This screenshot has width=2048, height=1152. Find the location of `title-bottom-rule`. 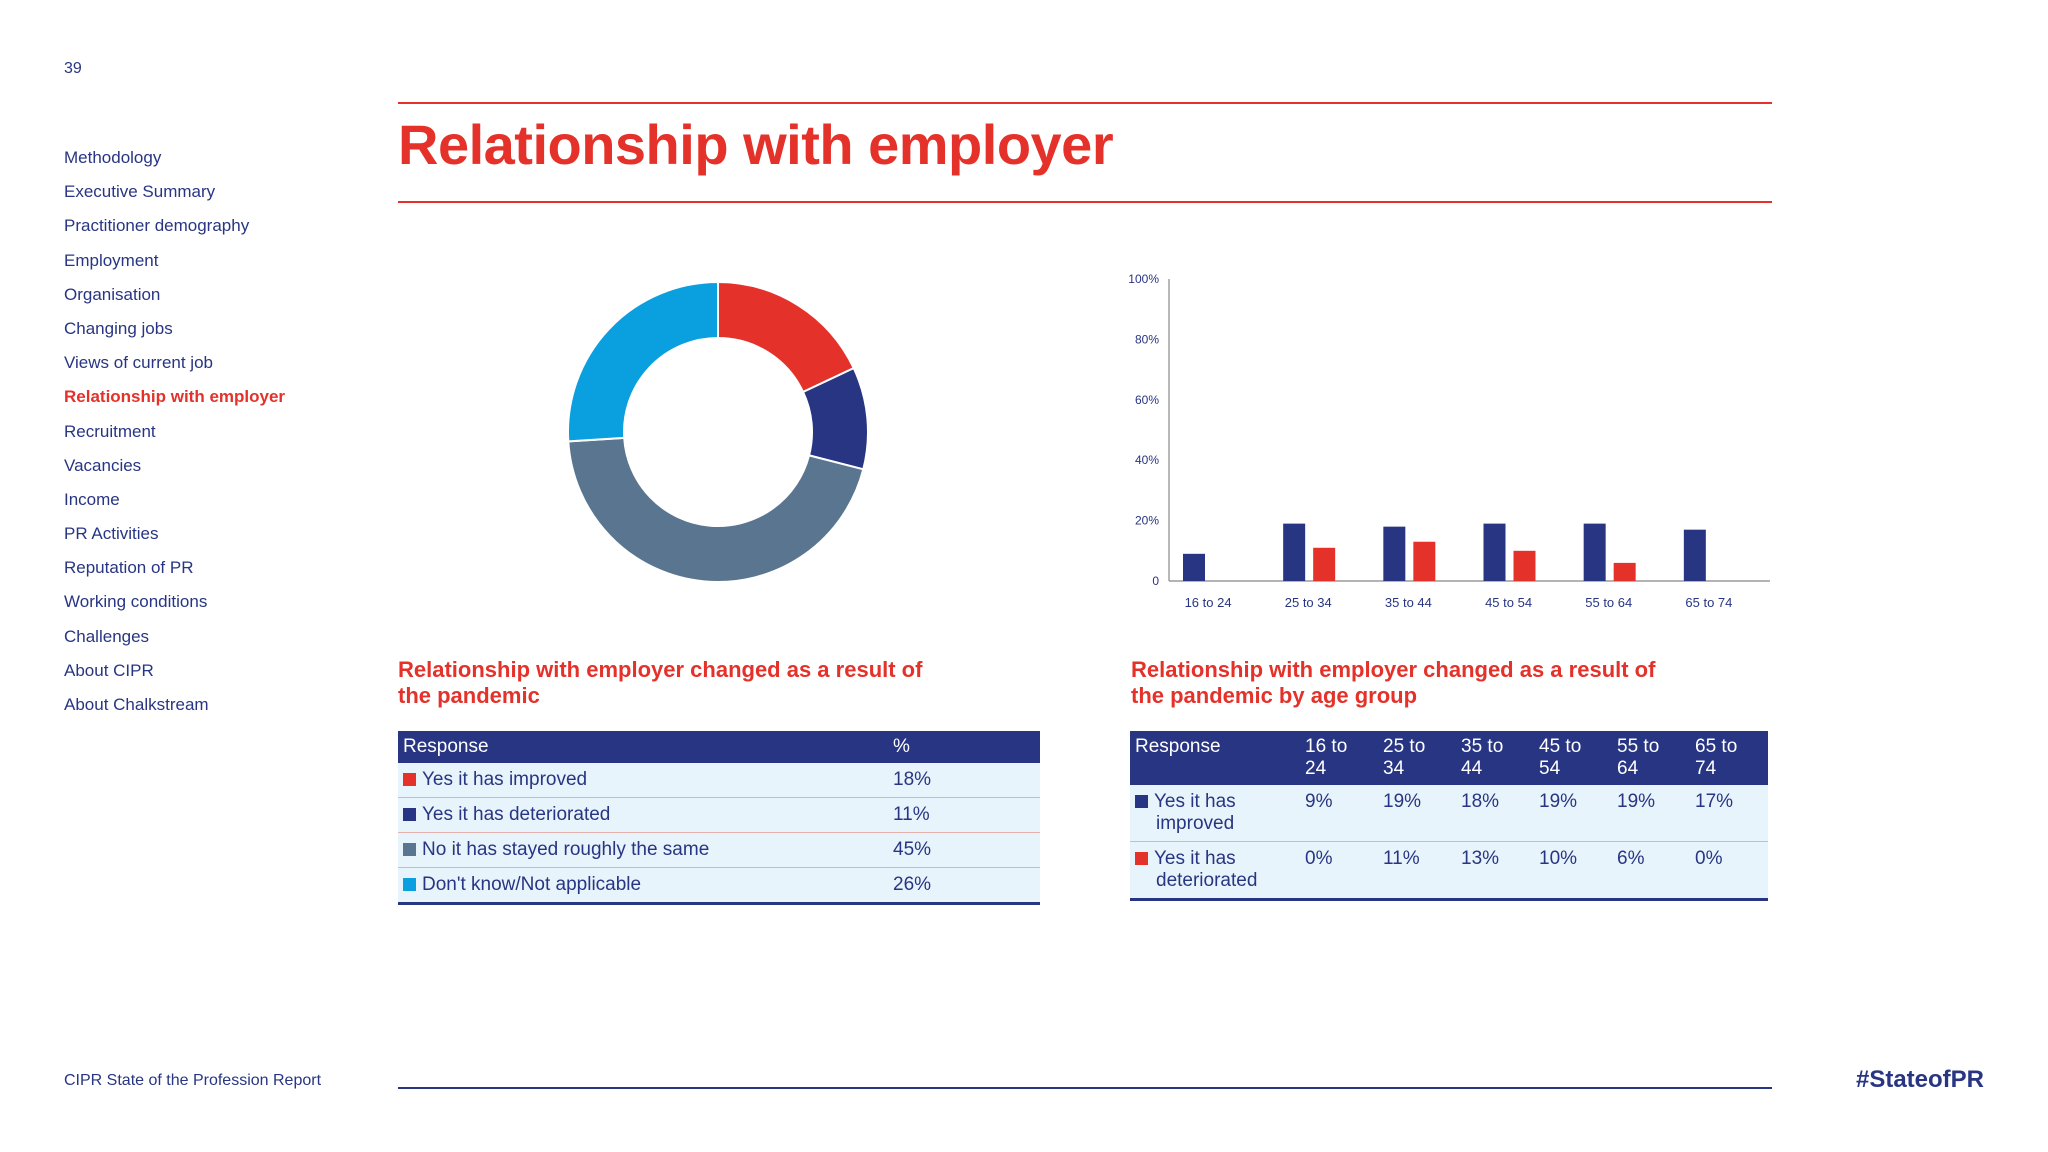

title-bottom-rule is located at coordinates (1085, 202).